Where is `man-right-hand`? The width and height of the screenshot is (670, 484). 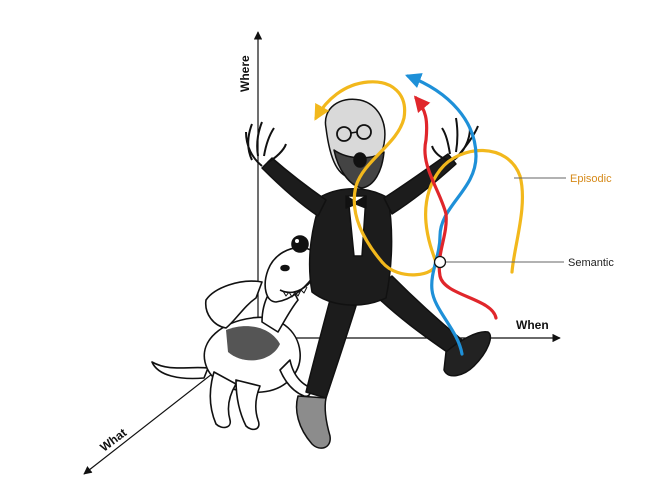
man-right-hand is located at coordinates (455, 139).